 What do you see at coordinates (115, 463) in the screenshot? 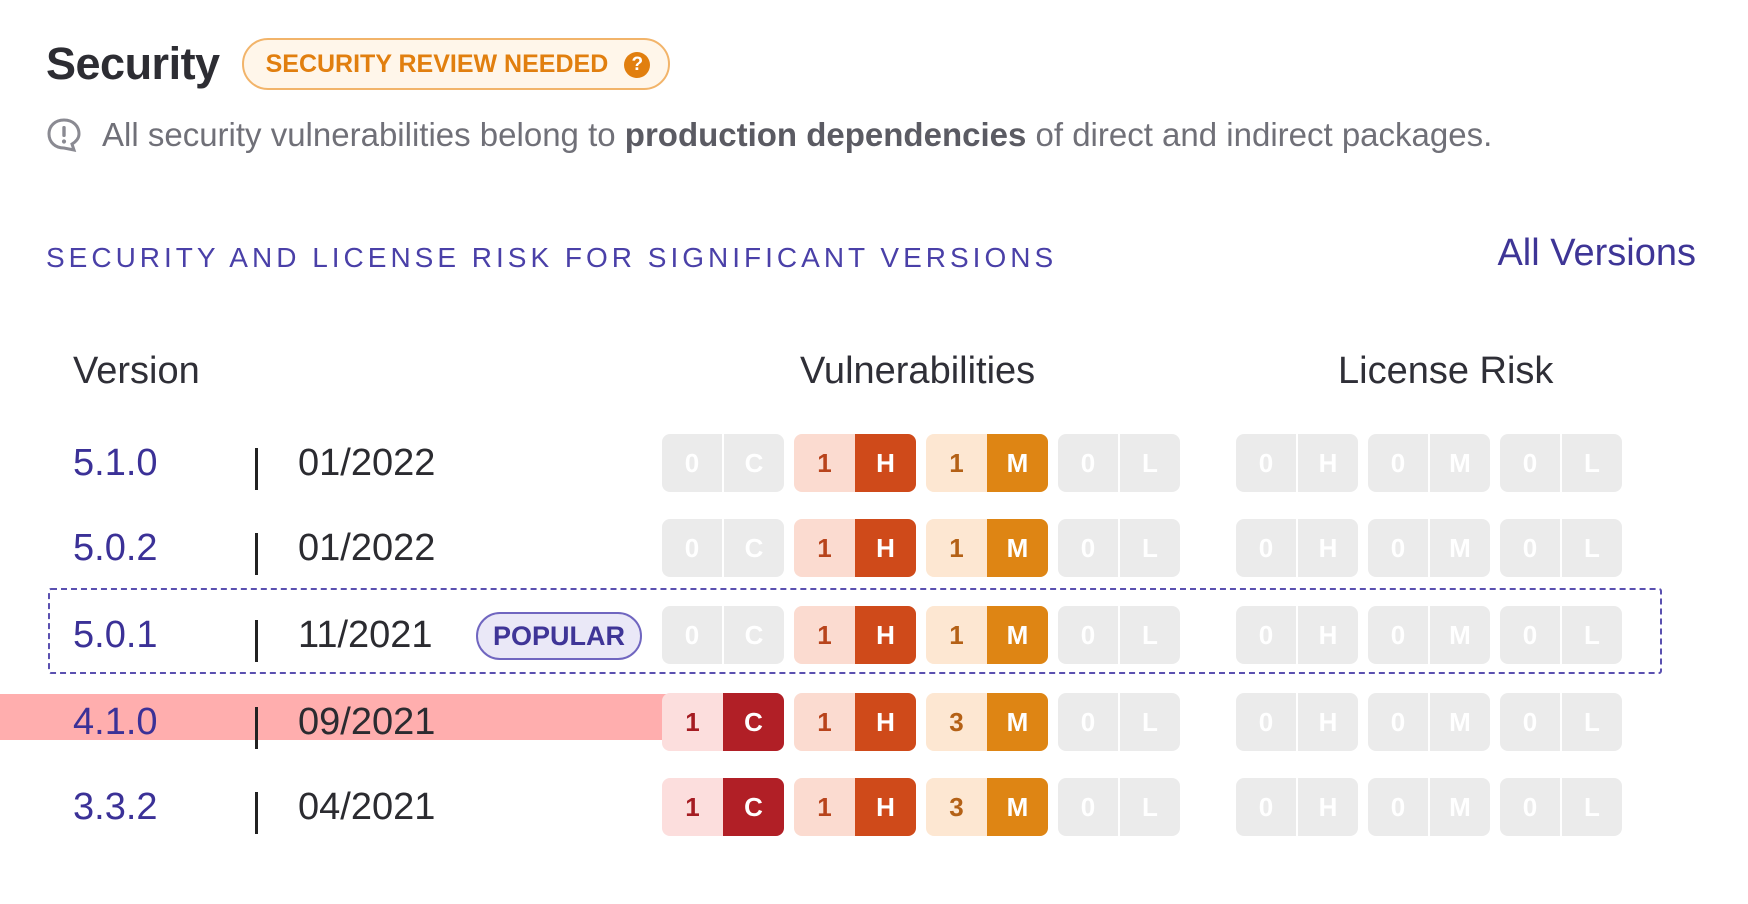
I see `version-link: 5.1.0` at bounding box center [115, 463].